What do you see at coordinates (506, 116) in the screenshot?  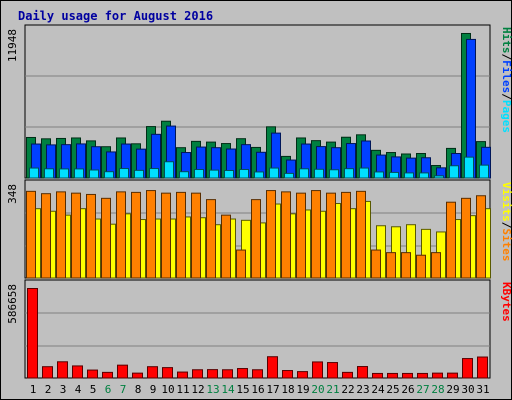 I see `legend-entry: Pages` at bounding box center [506, 116].